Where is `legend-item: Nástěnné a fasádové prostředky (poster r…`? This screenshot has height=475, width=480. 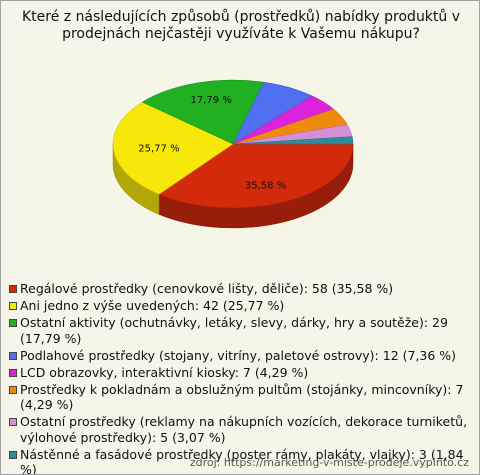 legend-item: Nástěnné a fasádové prostředky (poster r… is located at coordinates (240, 460).